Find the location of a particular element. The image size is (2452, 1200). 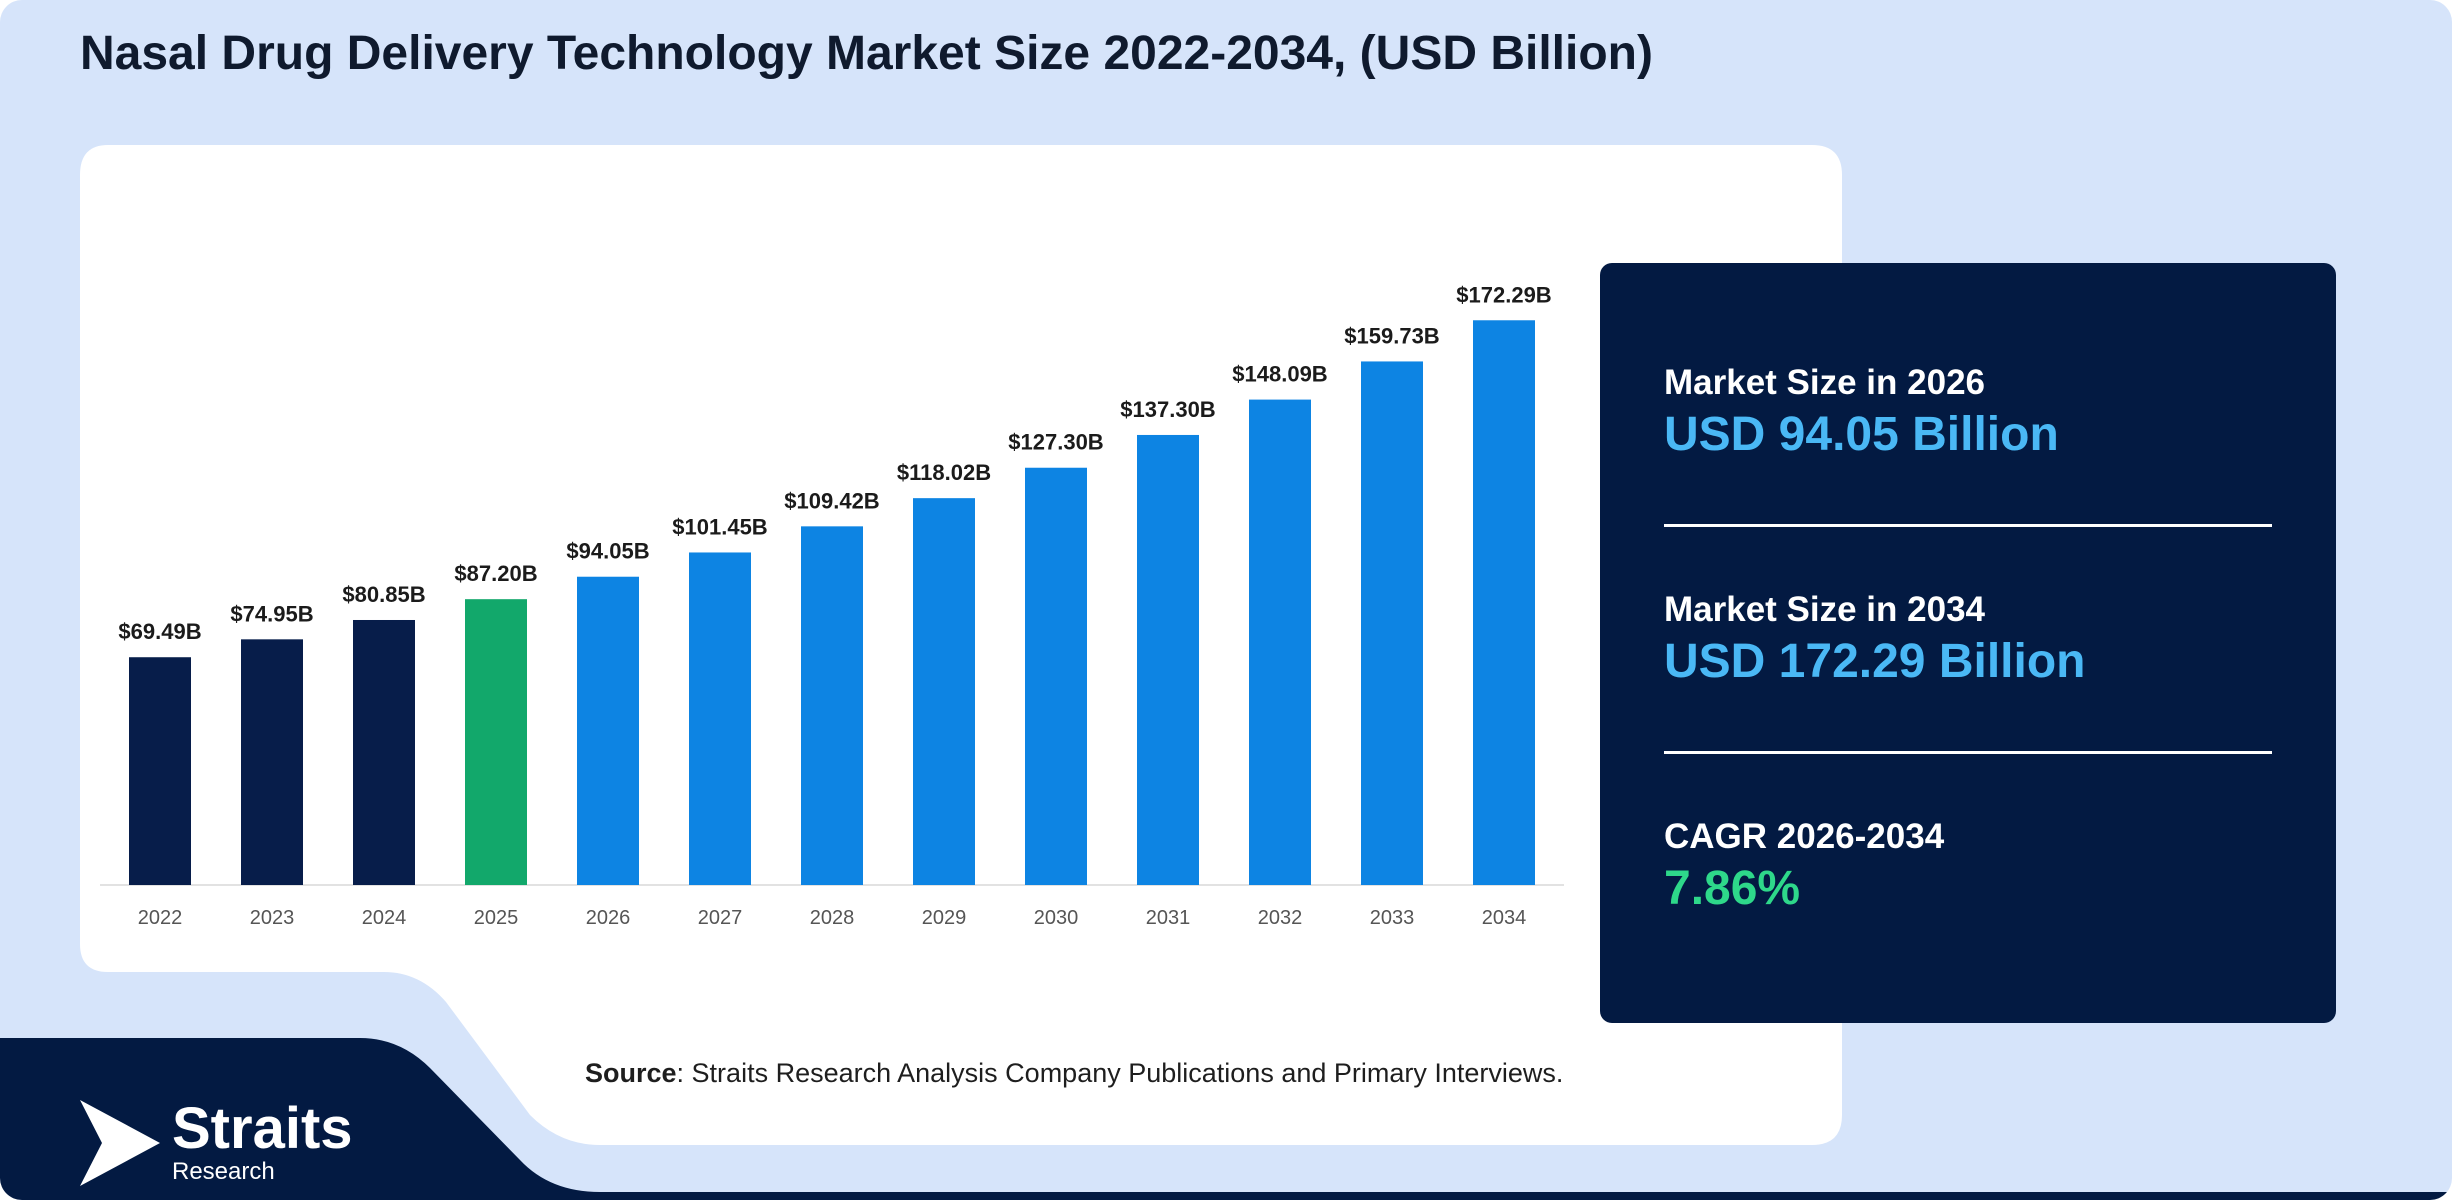

tick-label-2031: 2031 is located at coordinates (1168, 918).